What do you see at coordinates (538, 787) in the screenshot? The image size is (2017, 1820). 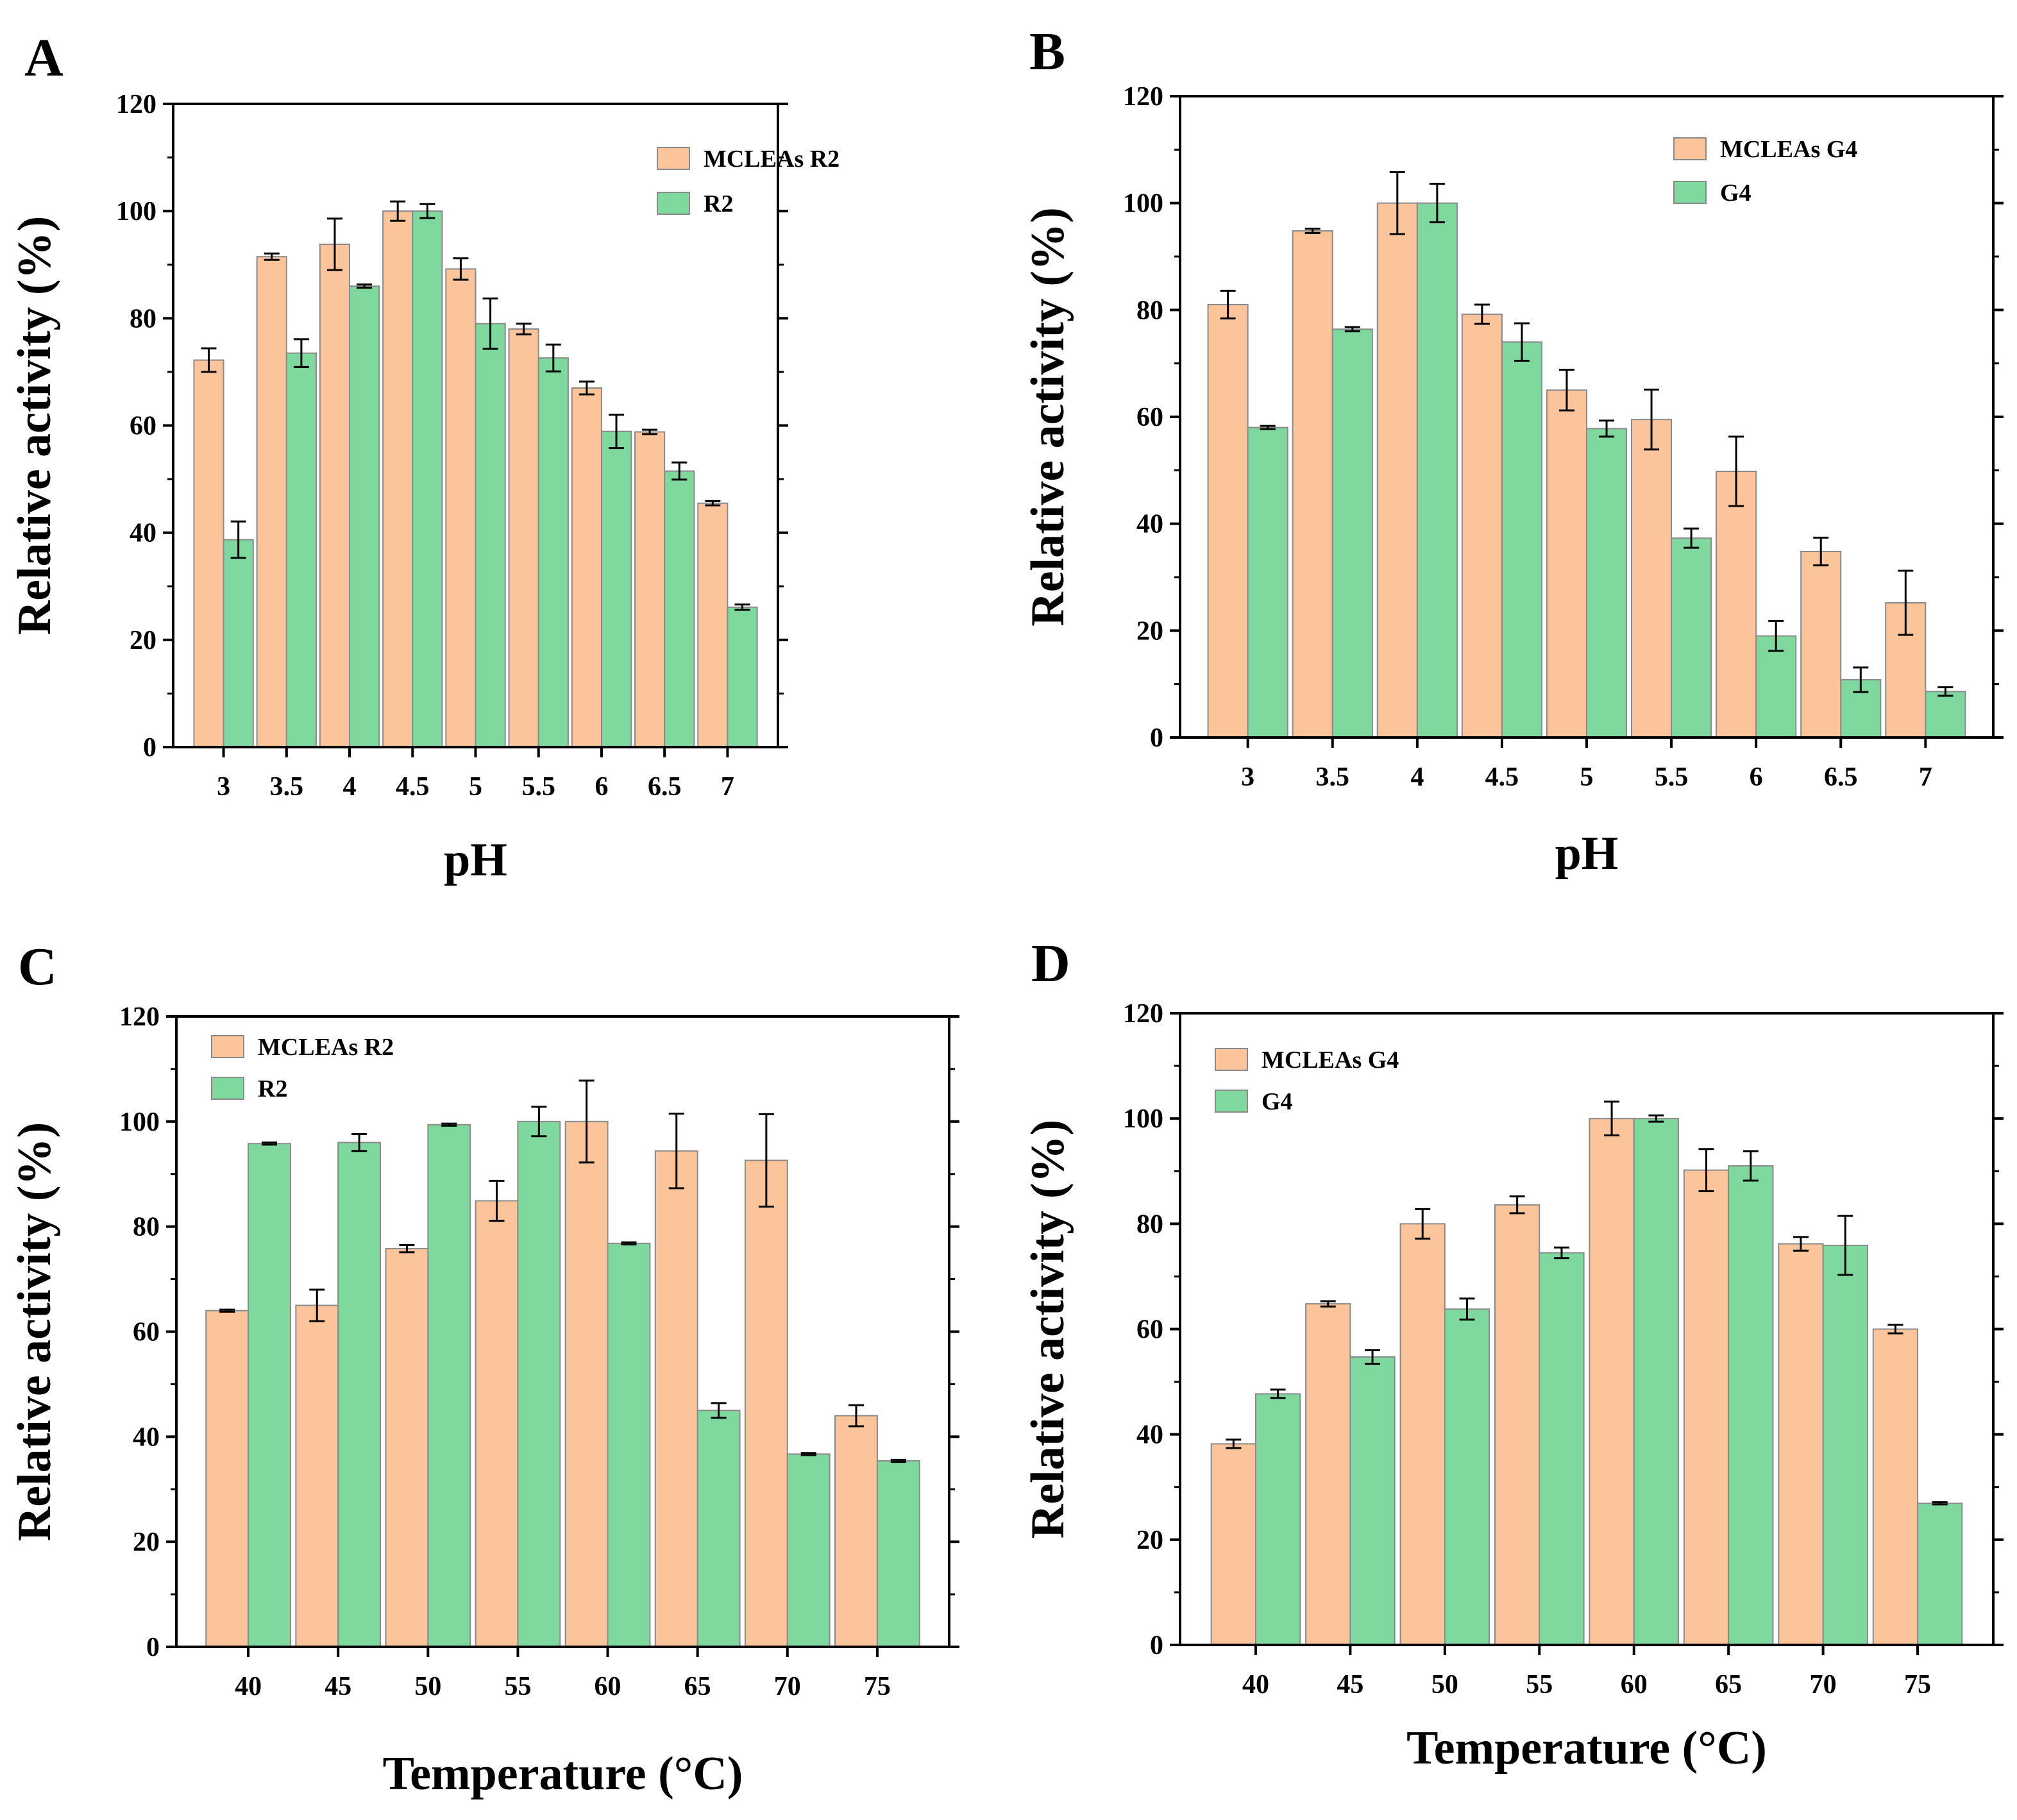 I see `x-tick-label: 5.5` at bounding box center [538, 787].